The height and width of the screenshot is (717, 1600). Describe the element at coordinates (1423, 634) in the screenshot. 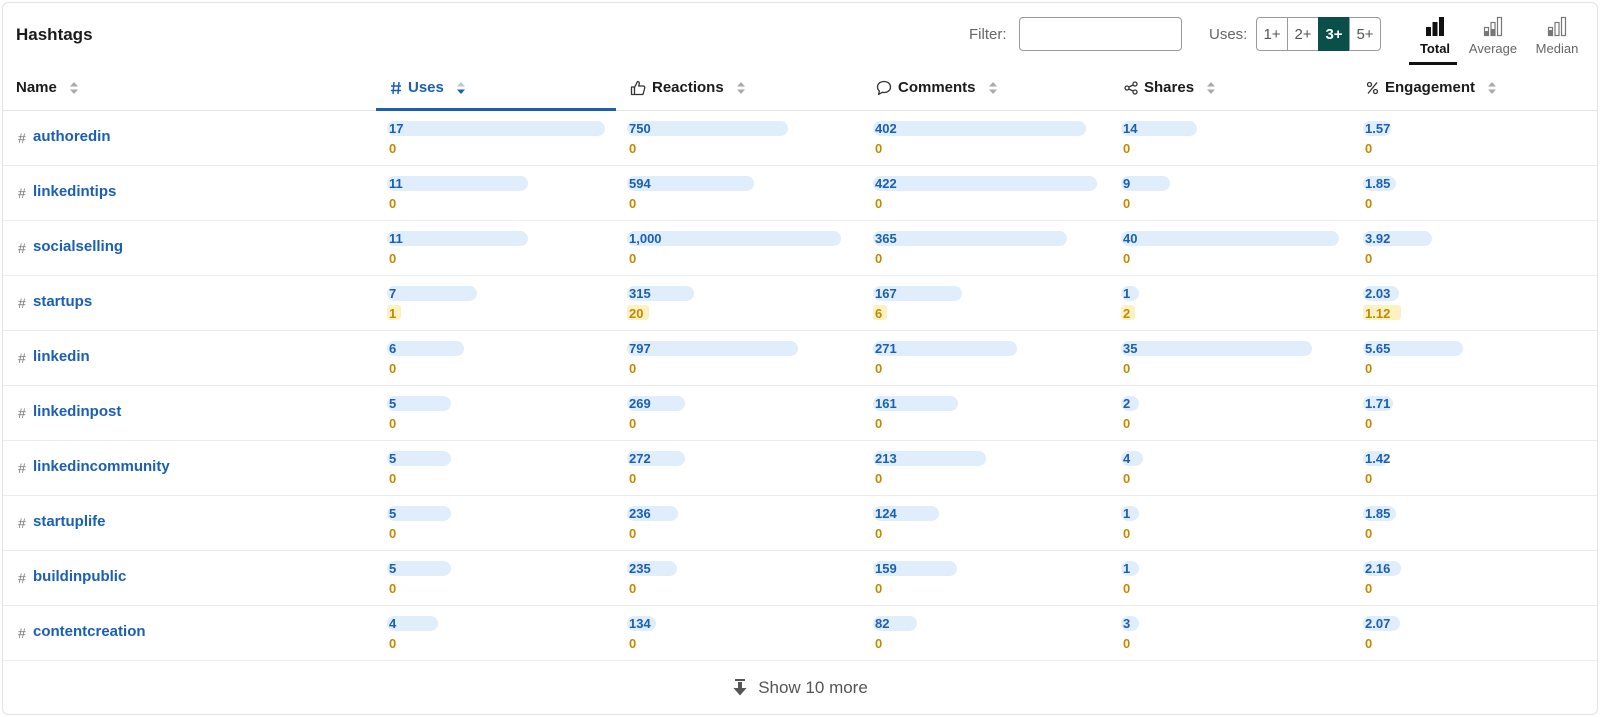

I see `engagement-cell: 2.07 0` at that location.